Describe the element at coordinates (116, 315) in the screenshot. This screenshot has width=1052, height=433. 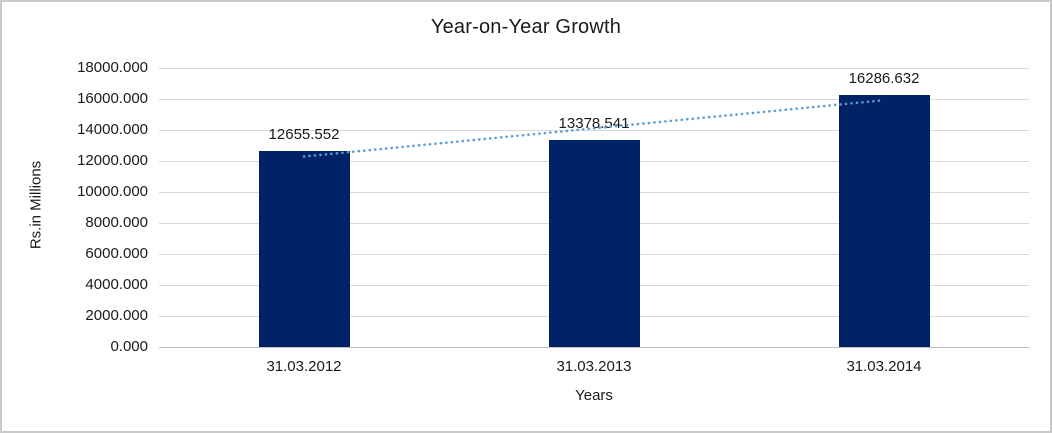
I see `y-tick-label: 2000.000` at that location.